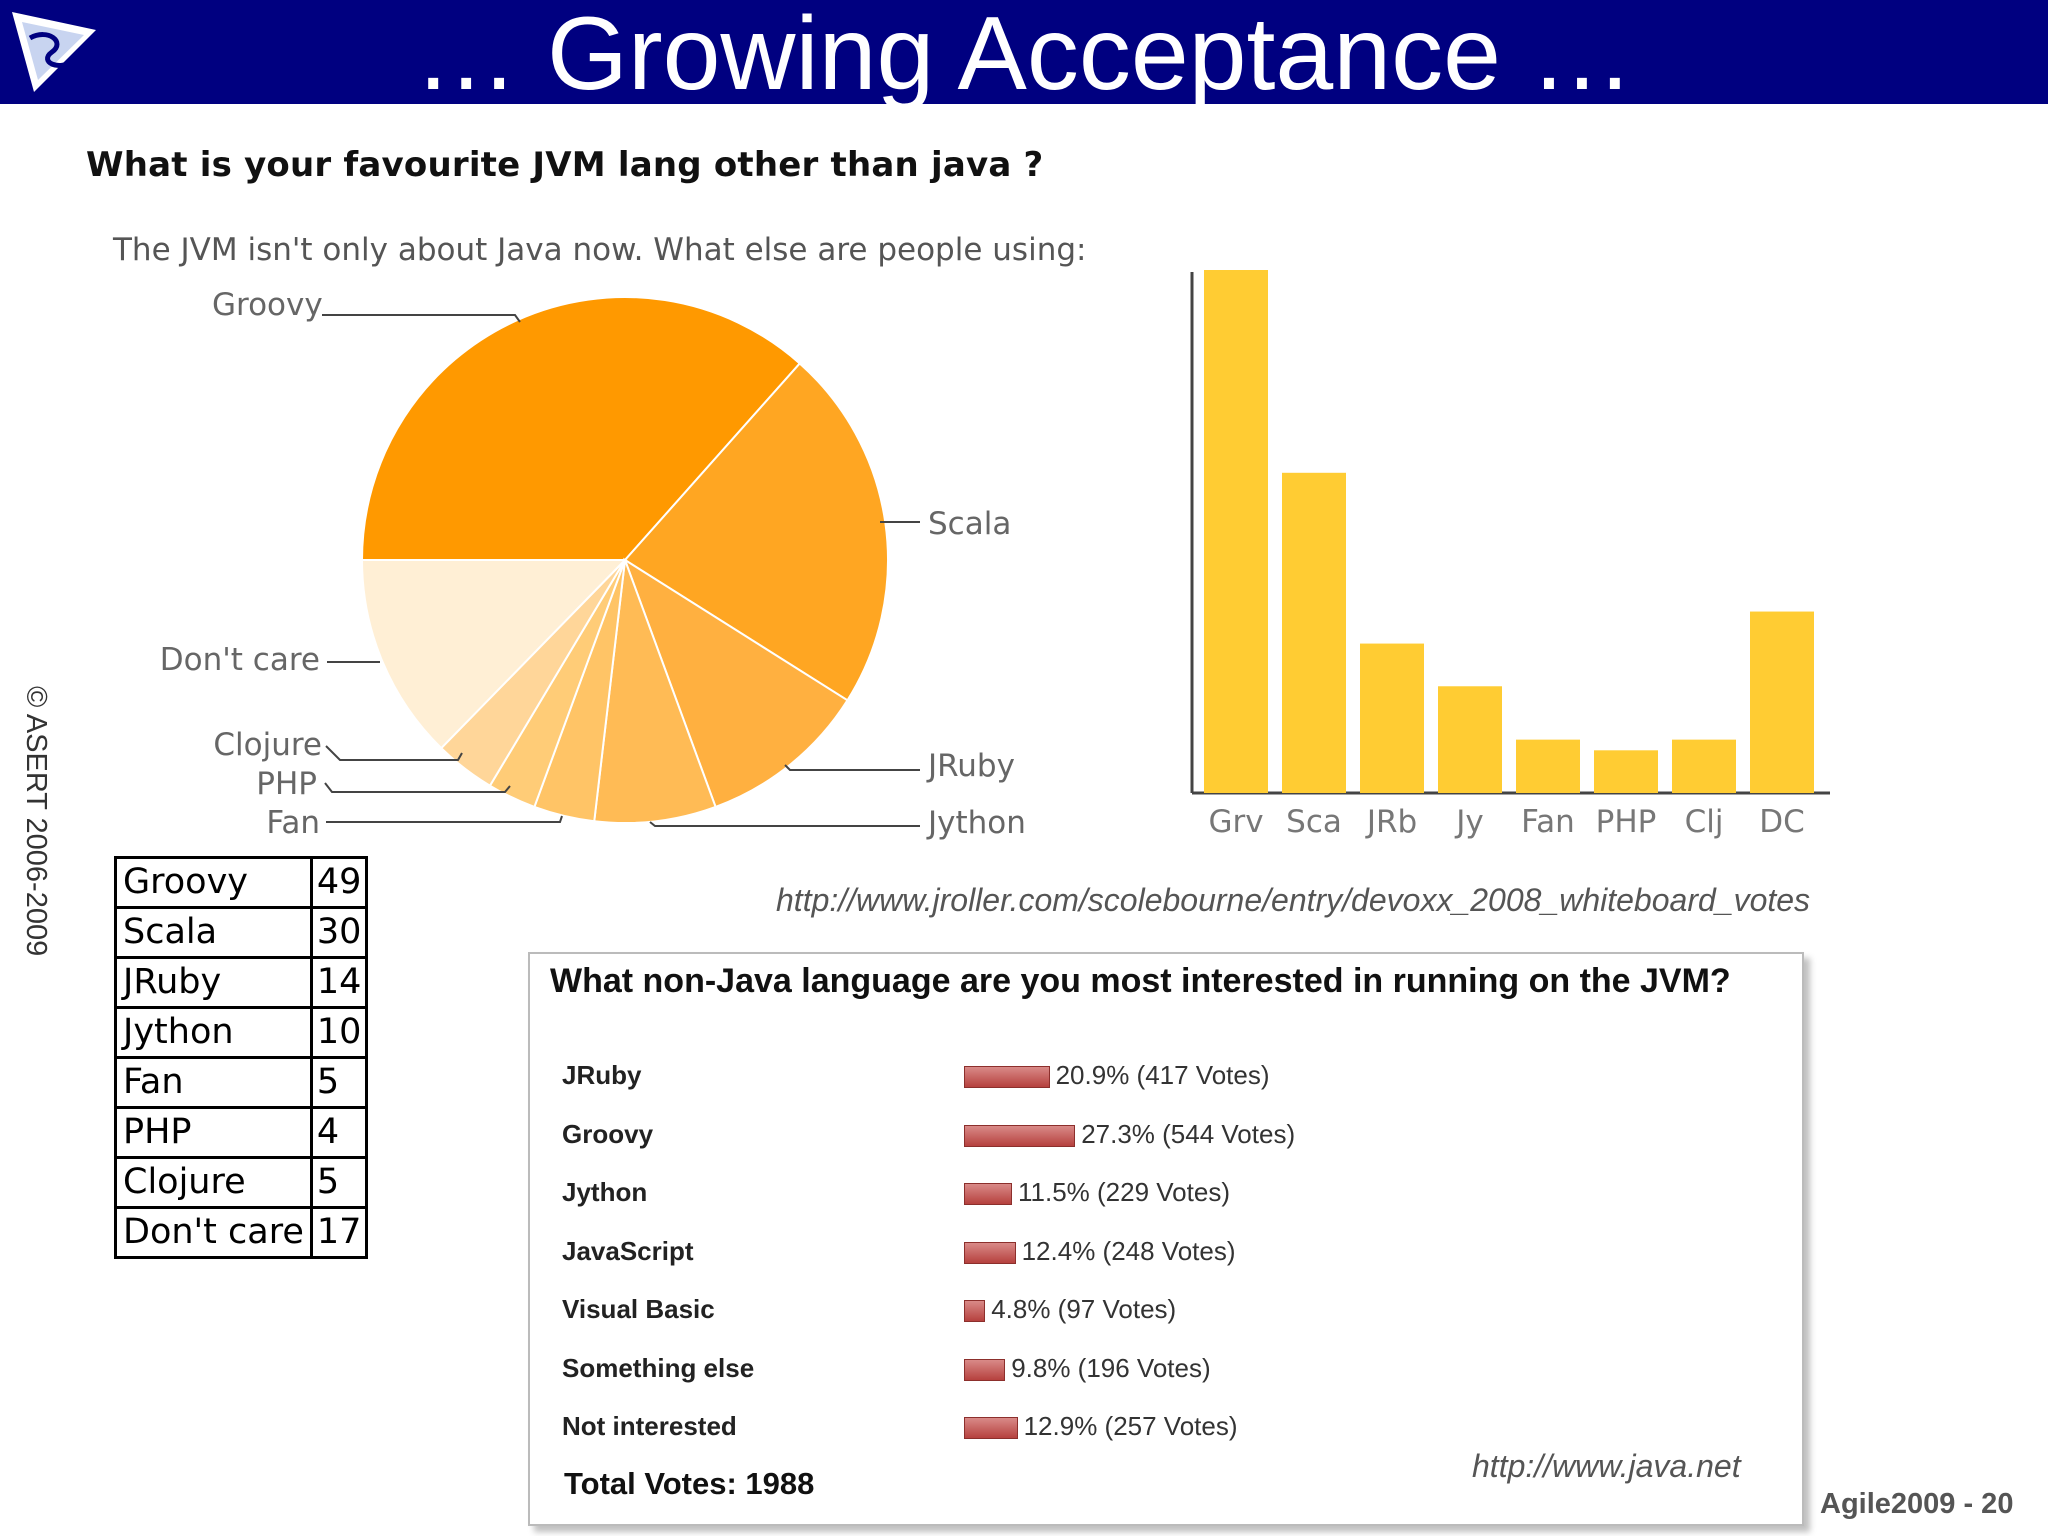 Image resolution: width=2048 pixels, height=1536 pixels. Describe the element at coordinates (1606, 1466) in the screenshot. I see `source-url-javanet: http://www.java.net` at that location.